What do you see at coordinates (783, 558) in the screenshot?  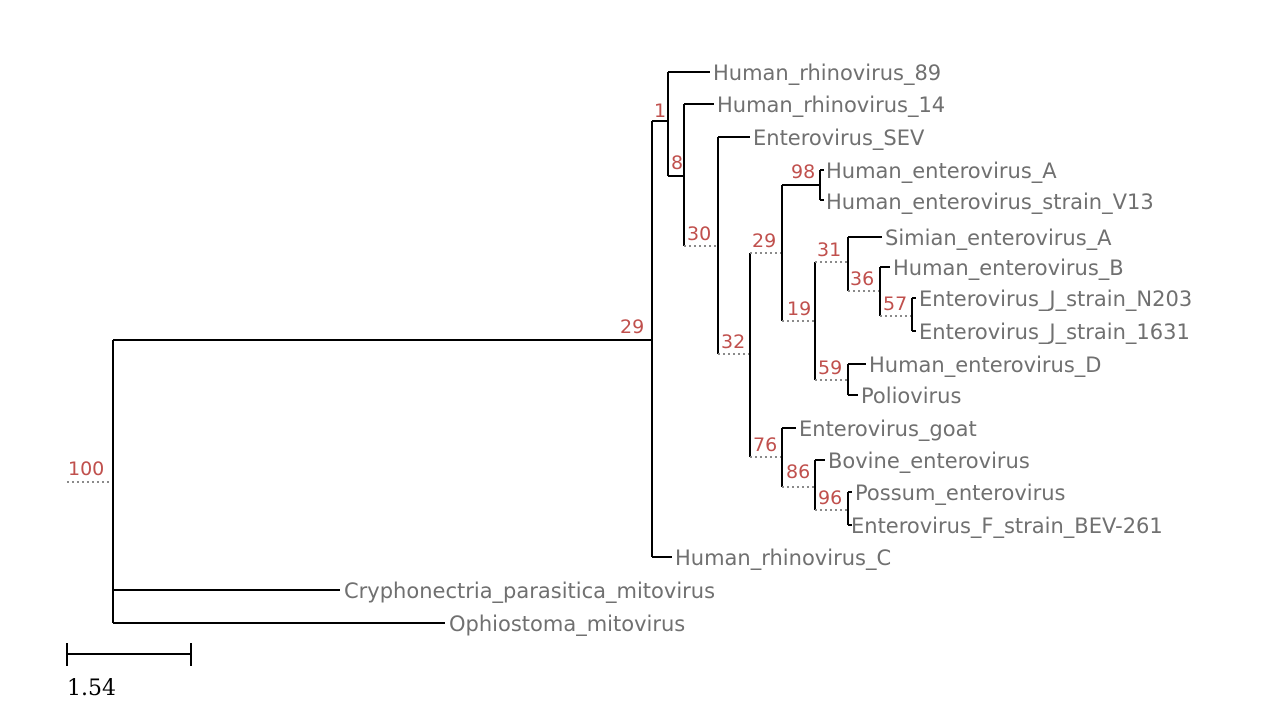 I see `leaf-label-human-rhinovirus-c: Human_rhinovirus_C` at bounding box center [783, 558].